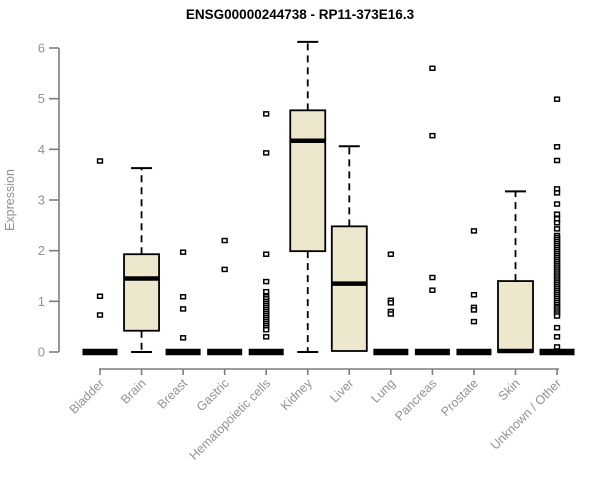 Image resolution: width=600 pixels, height=500 pixels. What do you see at coordinates (296, 394) in the screenshot?
I see `x-category-label: Kidney` at bounding box center [296, 394].